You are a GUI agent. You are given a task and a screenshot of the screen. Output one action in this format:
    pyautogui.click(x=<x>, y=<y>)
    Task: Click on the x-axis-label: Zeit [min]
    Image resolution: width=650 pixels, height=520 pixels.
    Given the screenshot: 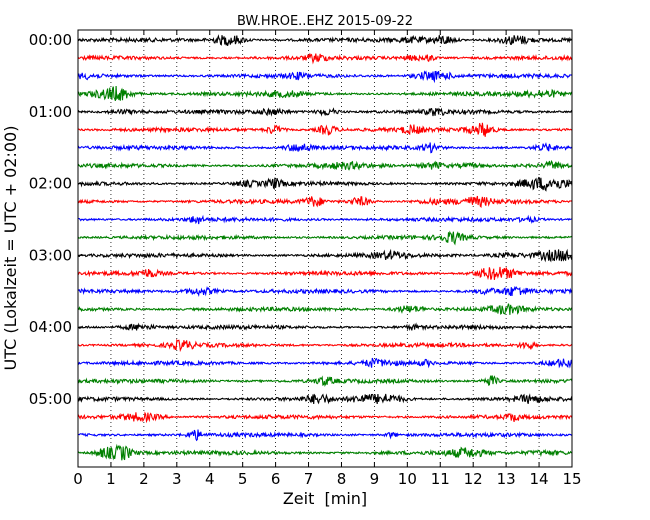 What is the action you would take?
    pyautogui.click(x=325, y=498)
    